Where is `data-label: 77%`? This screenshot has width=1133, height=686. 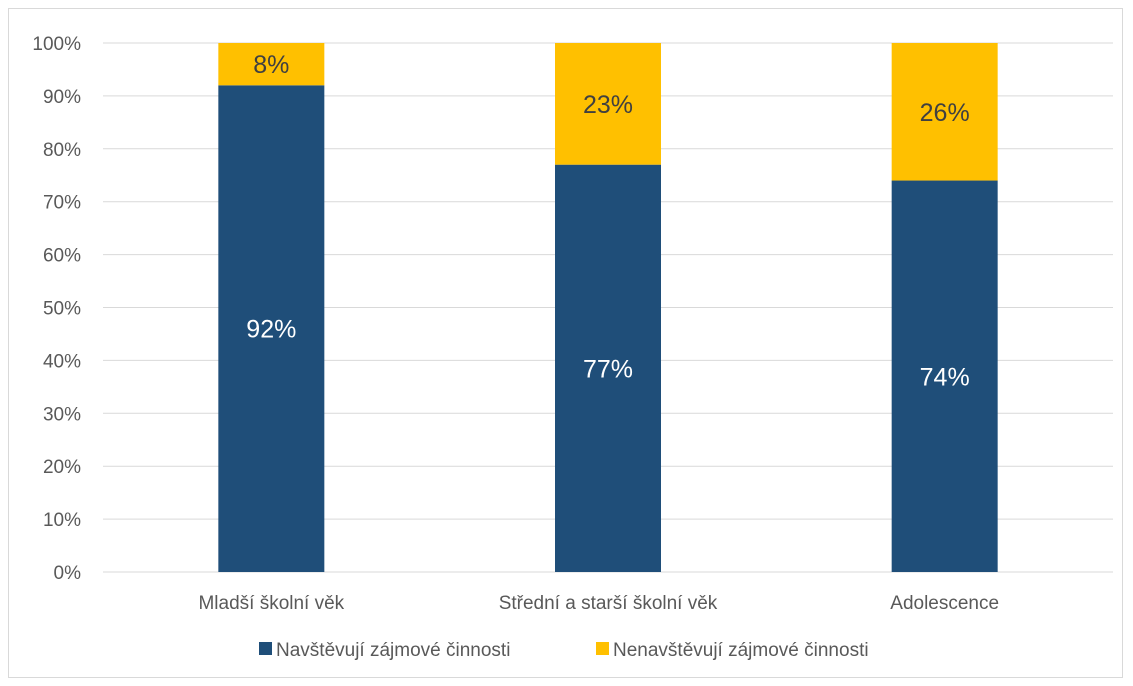
data-label: 77% is located at coordinates (608, 369).